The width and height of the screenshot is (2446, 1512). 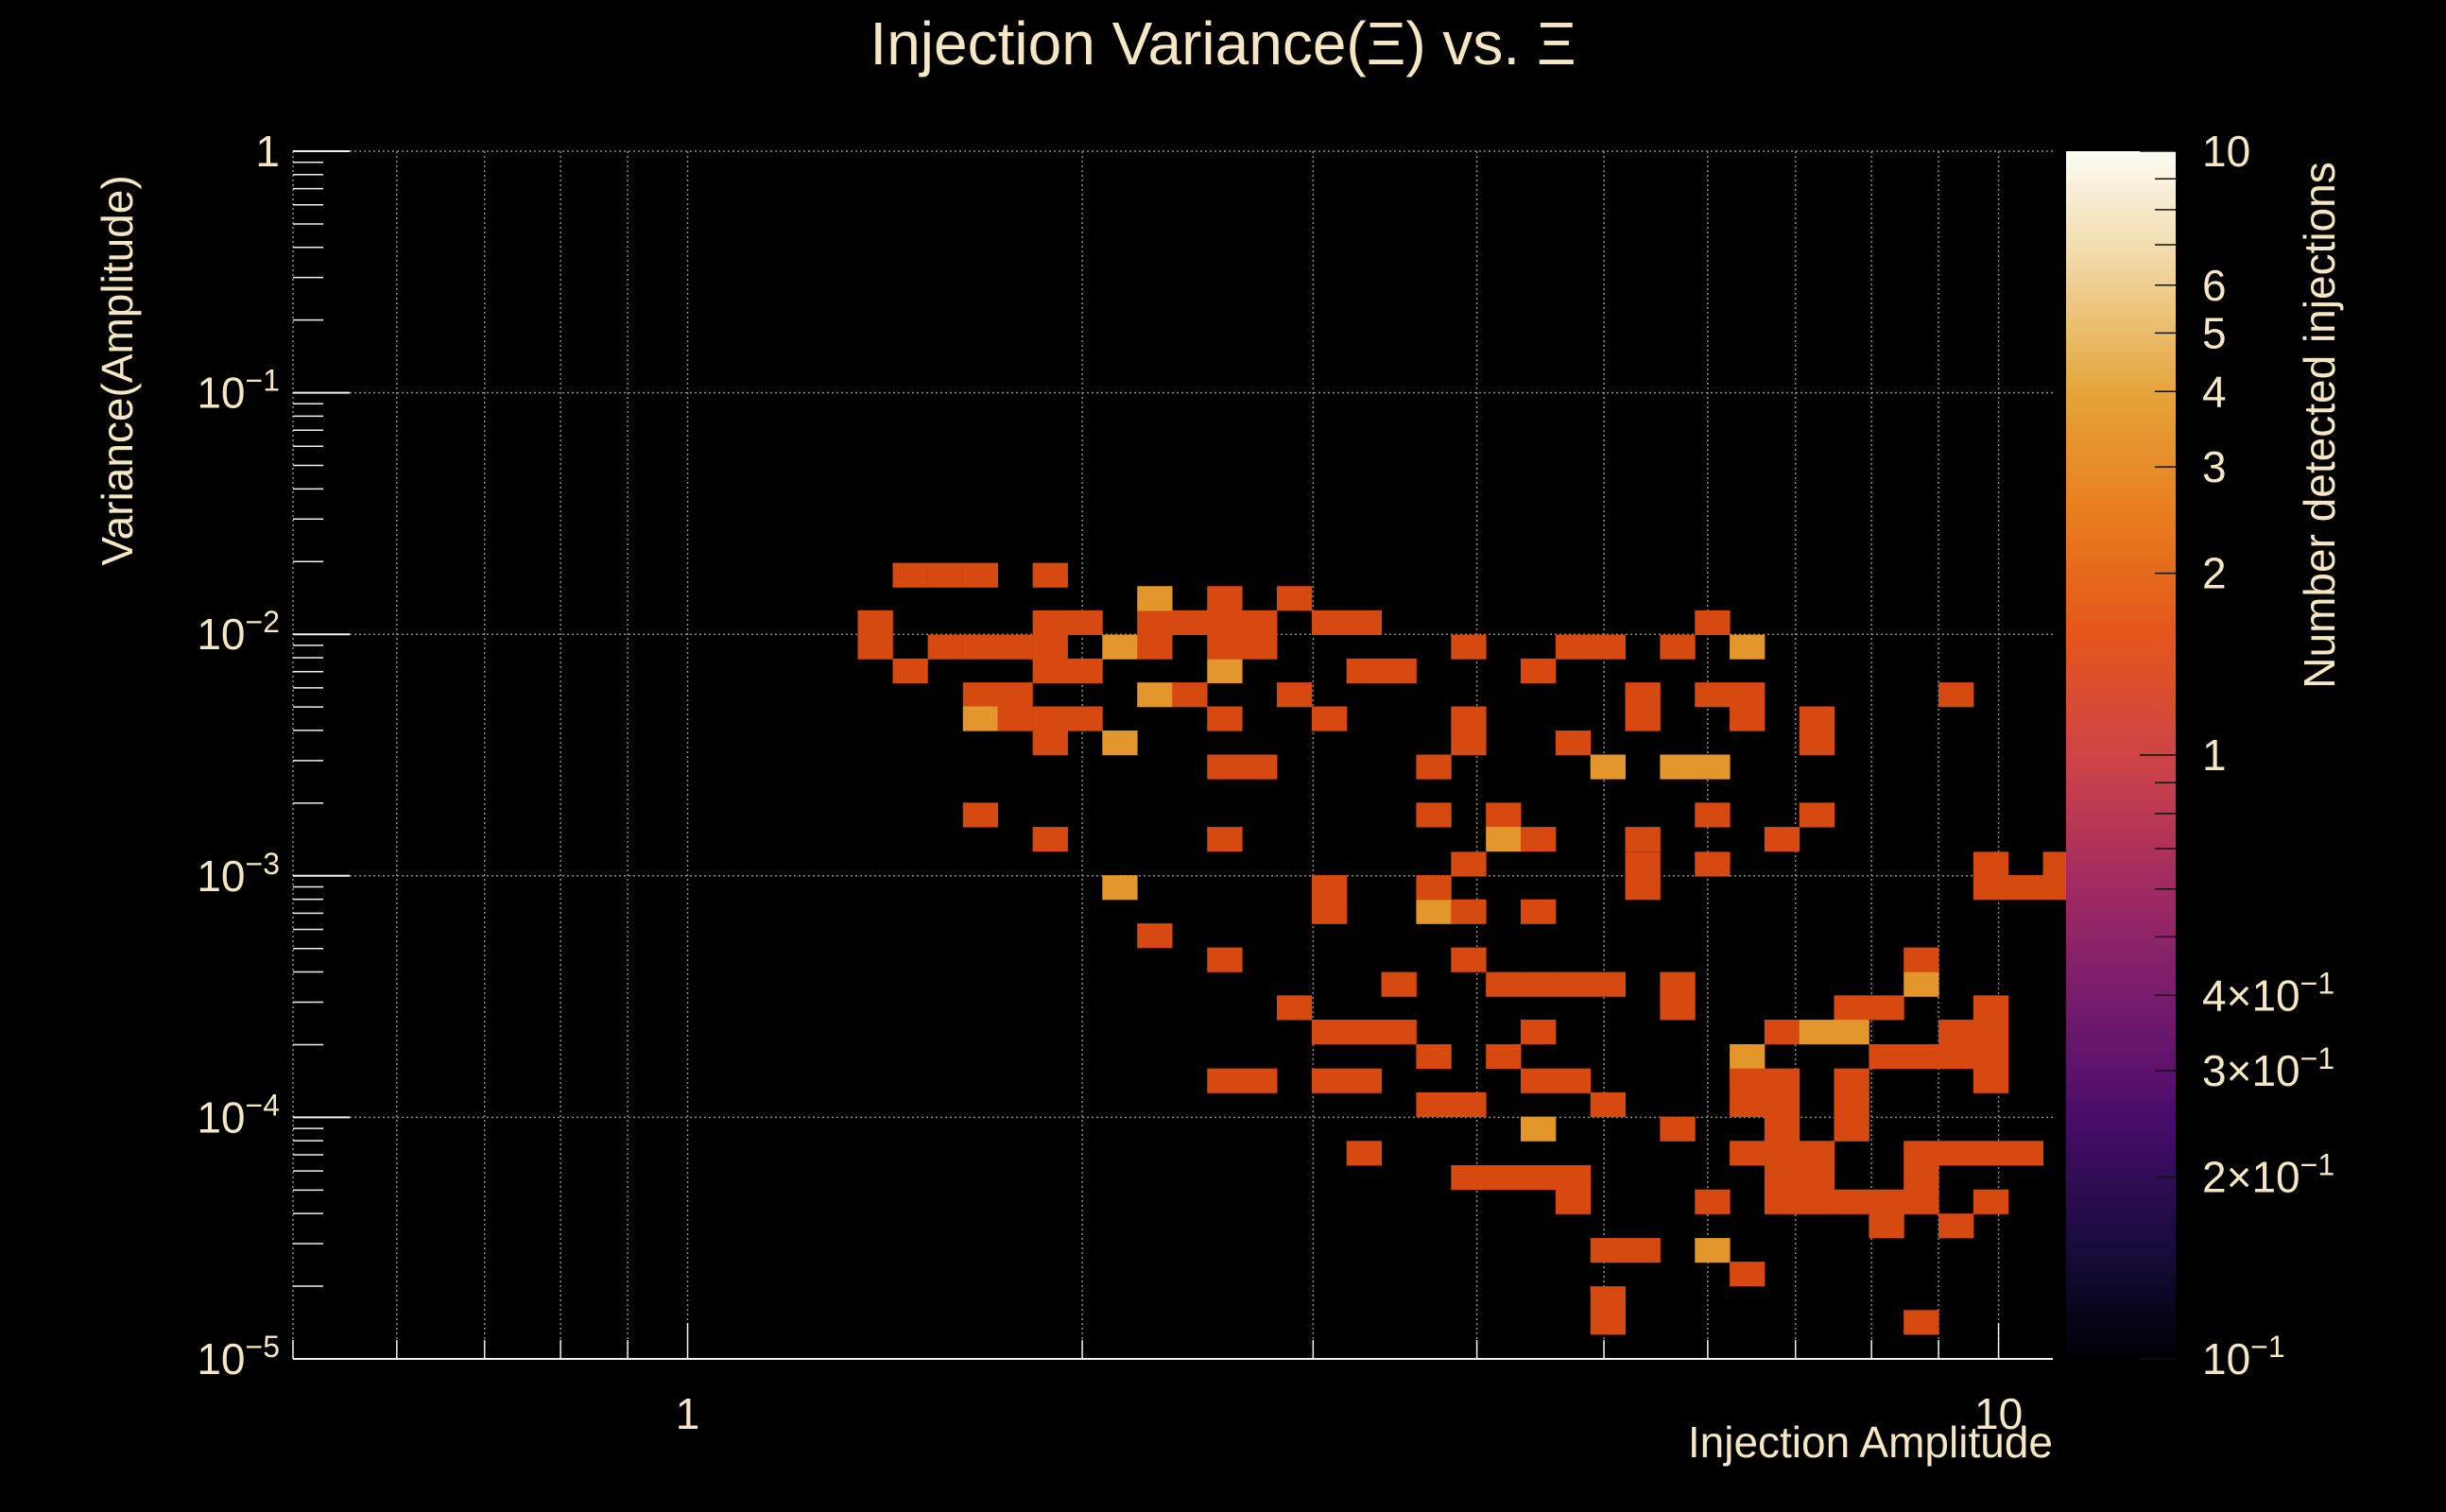 What do you see at coordinates (2214, 755) in the screenshot?
I see `colorbar-tick-label: 1` at bounding box center [2214, 755].